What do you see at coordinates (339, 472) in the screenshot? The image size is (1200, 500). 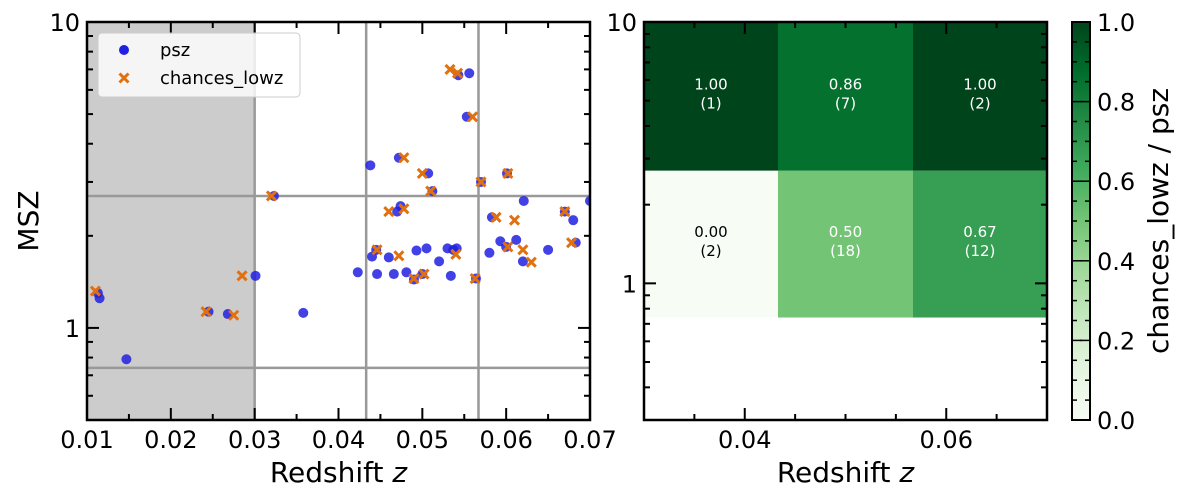 I see `scatter-xlabel: Redshift z` at bounding box center [339, 472].